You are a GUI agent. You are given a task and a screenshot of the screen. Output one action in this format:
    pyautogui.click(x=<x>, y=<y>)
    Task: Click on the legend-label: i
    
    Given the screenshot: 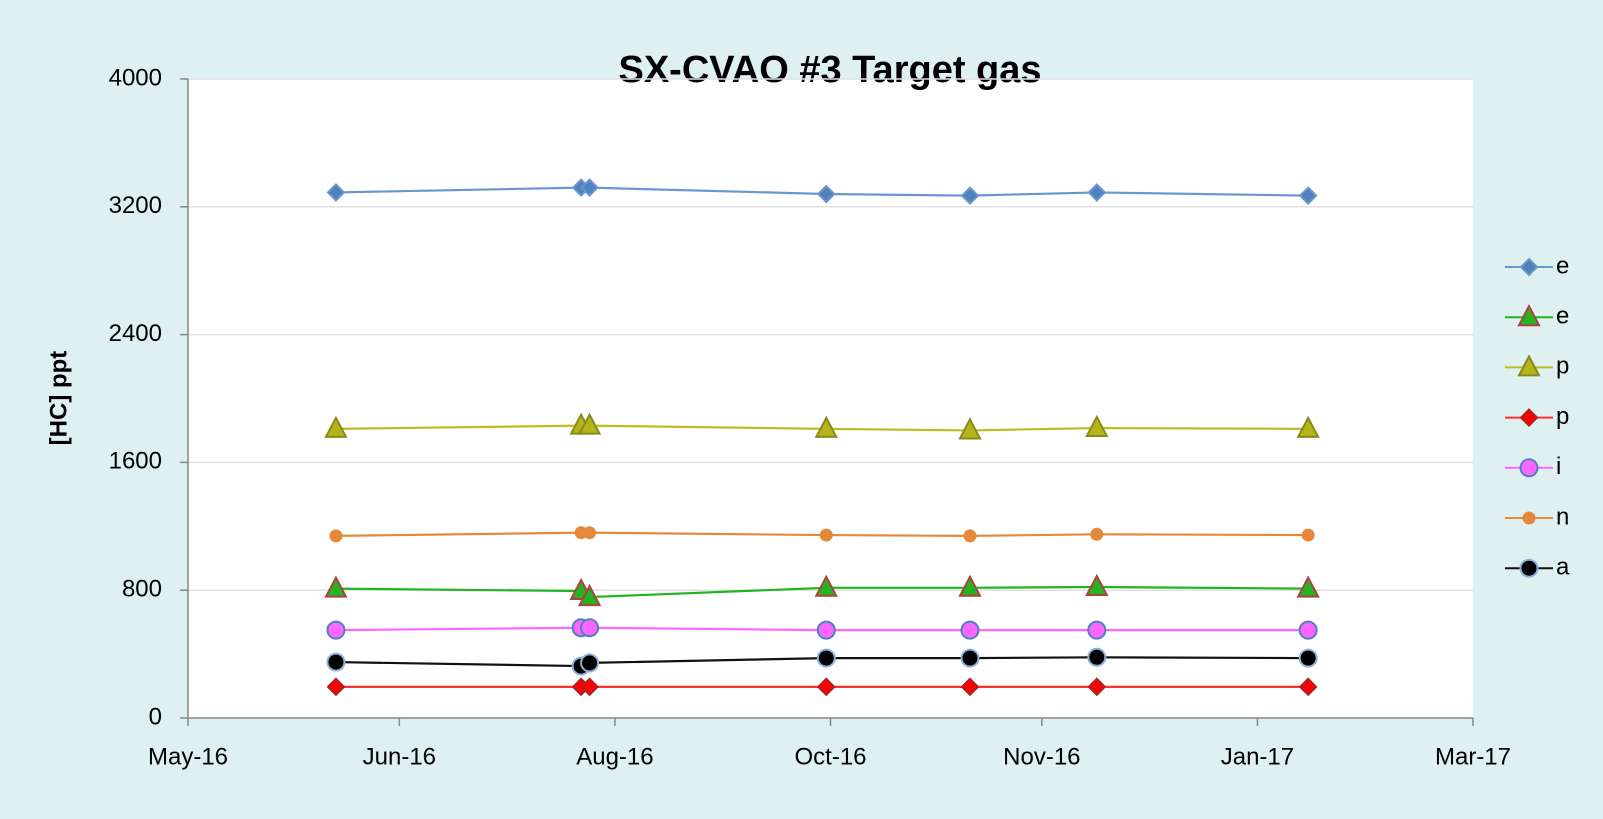 What is the action you would take?
    pyautogui.click(x=1558, y=466)
    